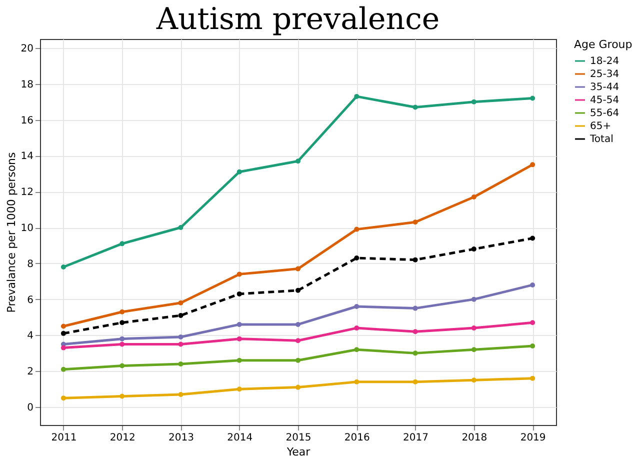 The image size is (638, 462). Describe the element at coordinates (605, 87) in the screenshot. I see `legend-label: 35-44` at that location.